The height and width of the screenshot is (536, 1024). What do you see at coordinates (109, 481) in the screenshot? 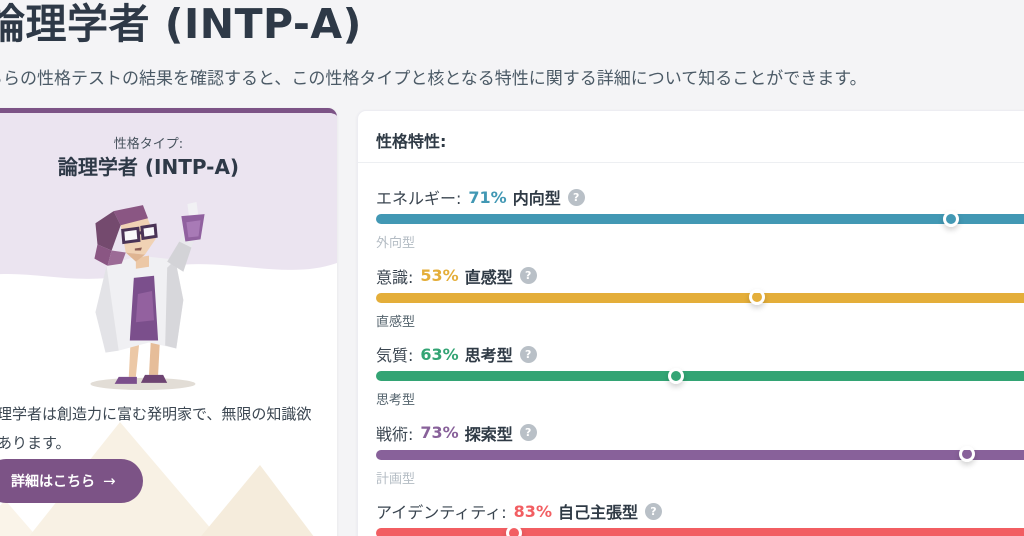
I see `arrow-right-icon: →` at bounding box center [109, 481].